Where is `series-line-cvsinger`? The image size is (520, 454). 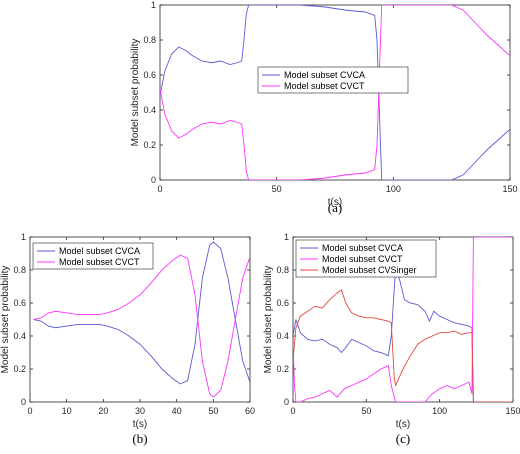
series-line-cvsinger is located at coordinates (403, 345).